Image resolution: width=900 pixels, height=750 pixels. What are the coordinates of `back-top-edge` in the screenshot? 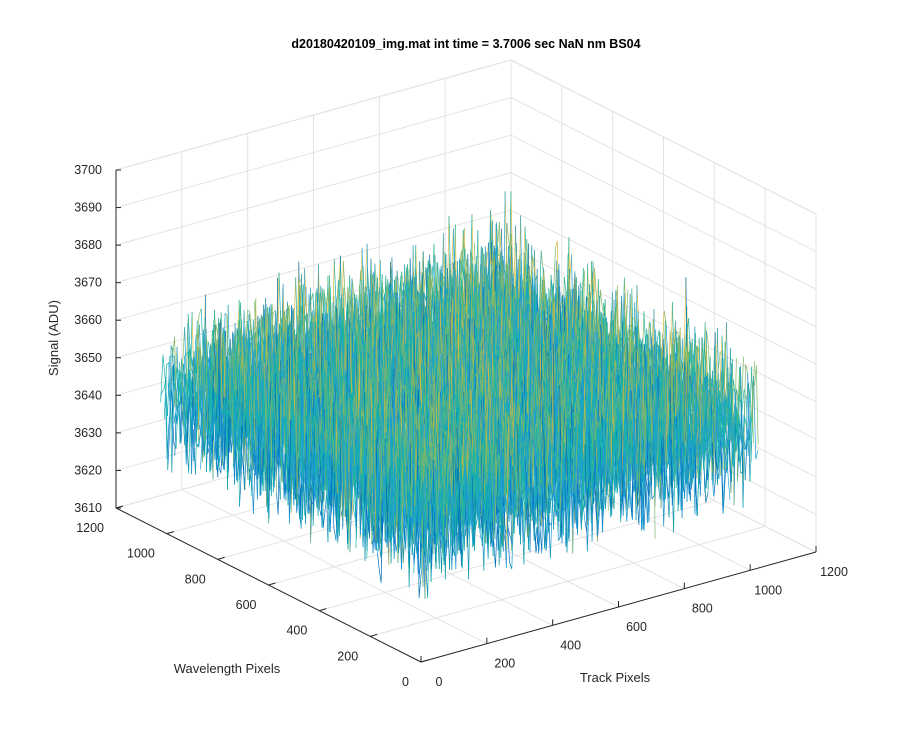 It's located at (313, 115).